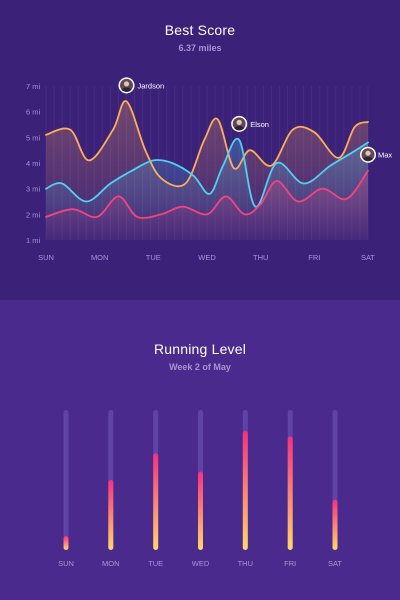 This screenshot has height=600, width=400. Describe the element at coordinates (200, 48) in the screenshot. I see `best-score-subtitle: 6.37 miles` at that location.